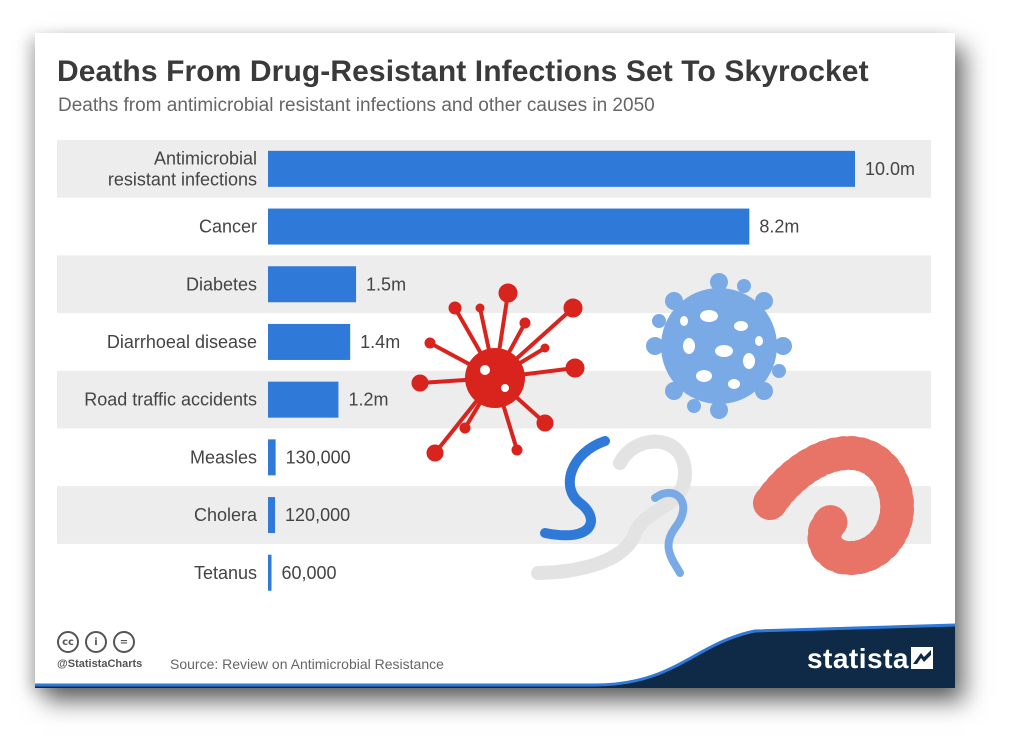 The height and width of the screenshot is (753, 1020). Describe the element at coordinates (223, 457) in the screenshot. I see `category-label: Measles` at that location.